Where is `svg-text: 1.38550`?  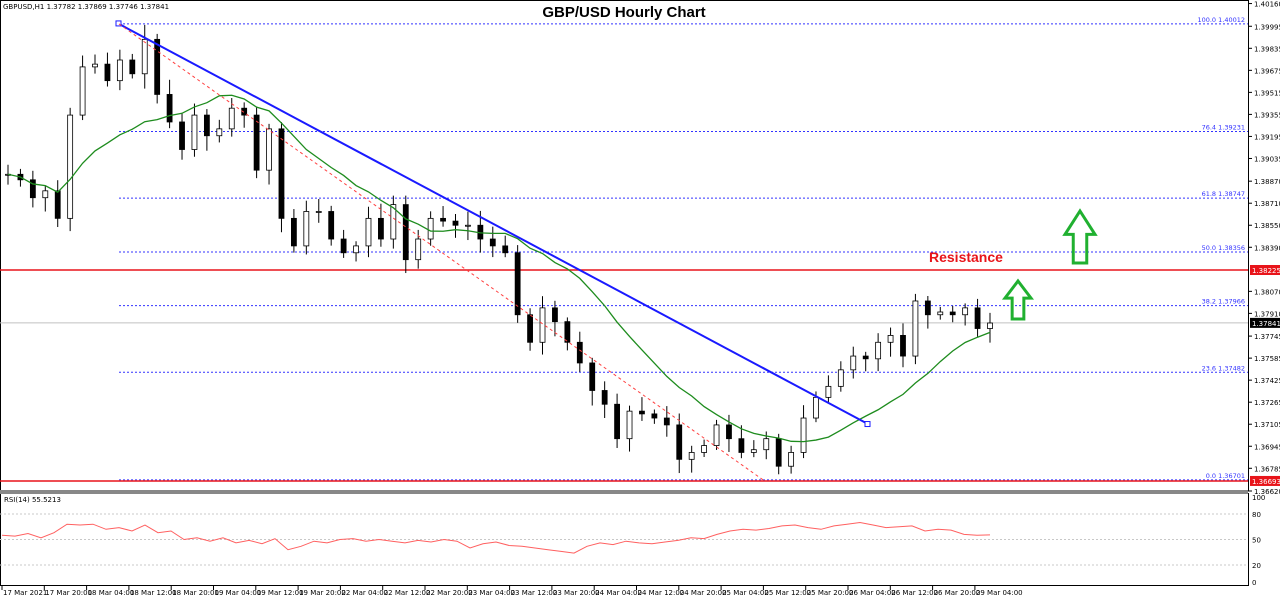 svg-text: 1.38550 is located at coordinates (1267, 226).